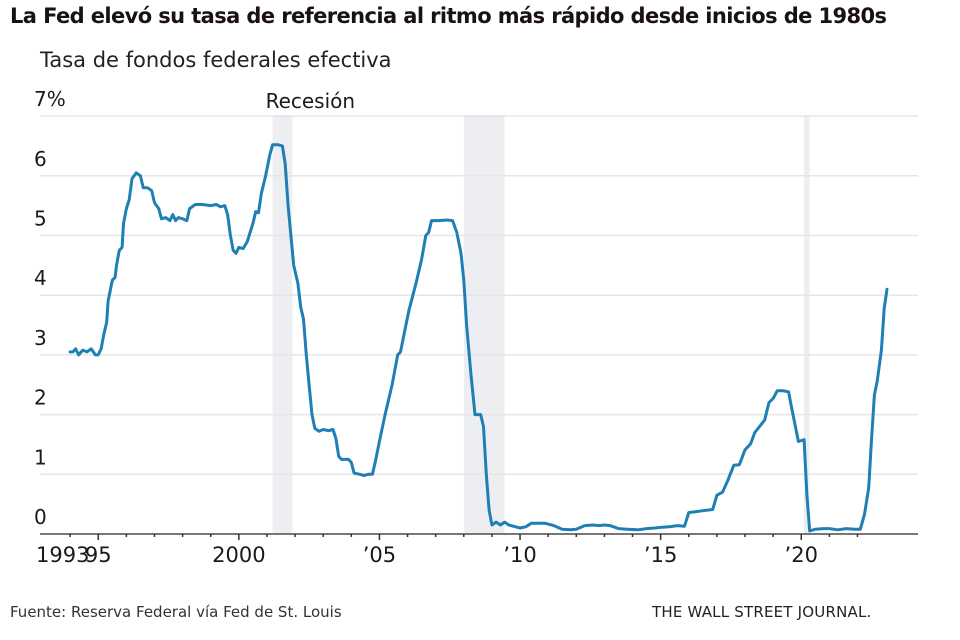 The width and height of the screenshot is (960, 640). I want to click on recession-label: Recesión, so click(311, 101).